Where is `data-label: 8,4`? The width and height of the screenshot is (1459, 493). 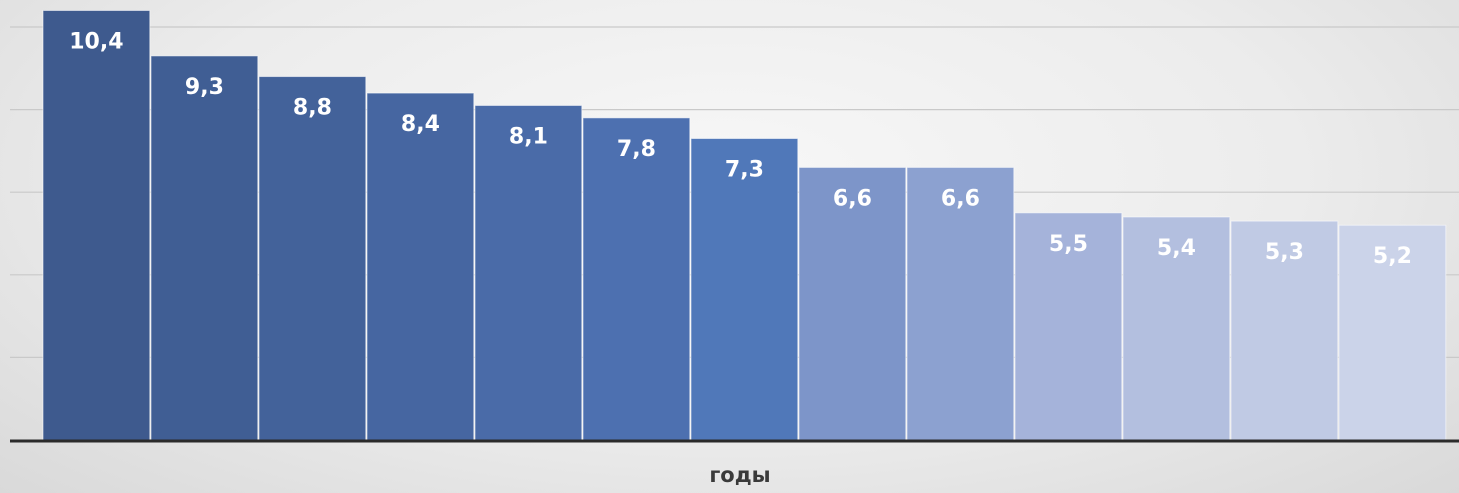
data-label: 8,4 is located at coordinates (420, 124).